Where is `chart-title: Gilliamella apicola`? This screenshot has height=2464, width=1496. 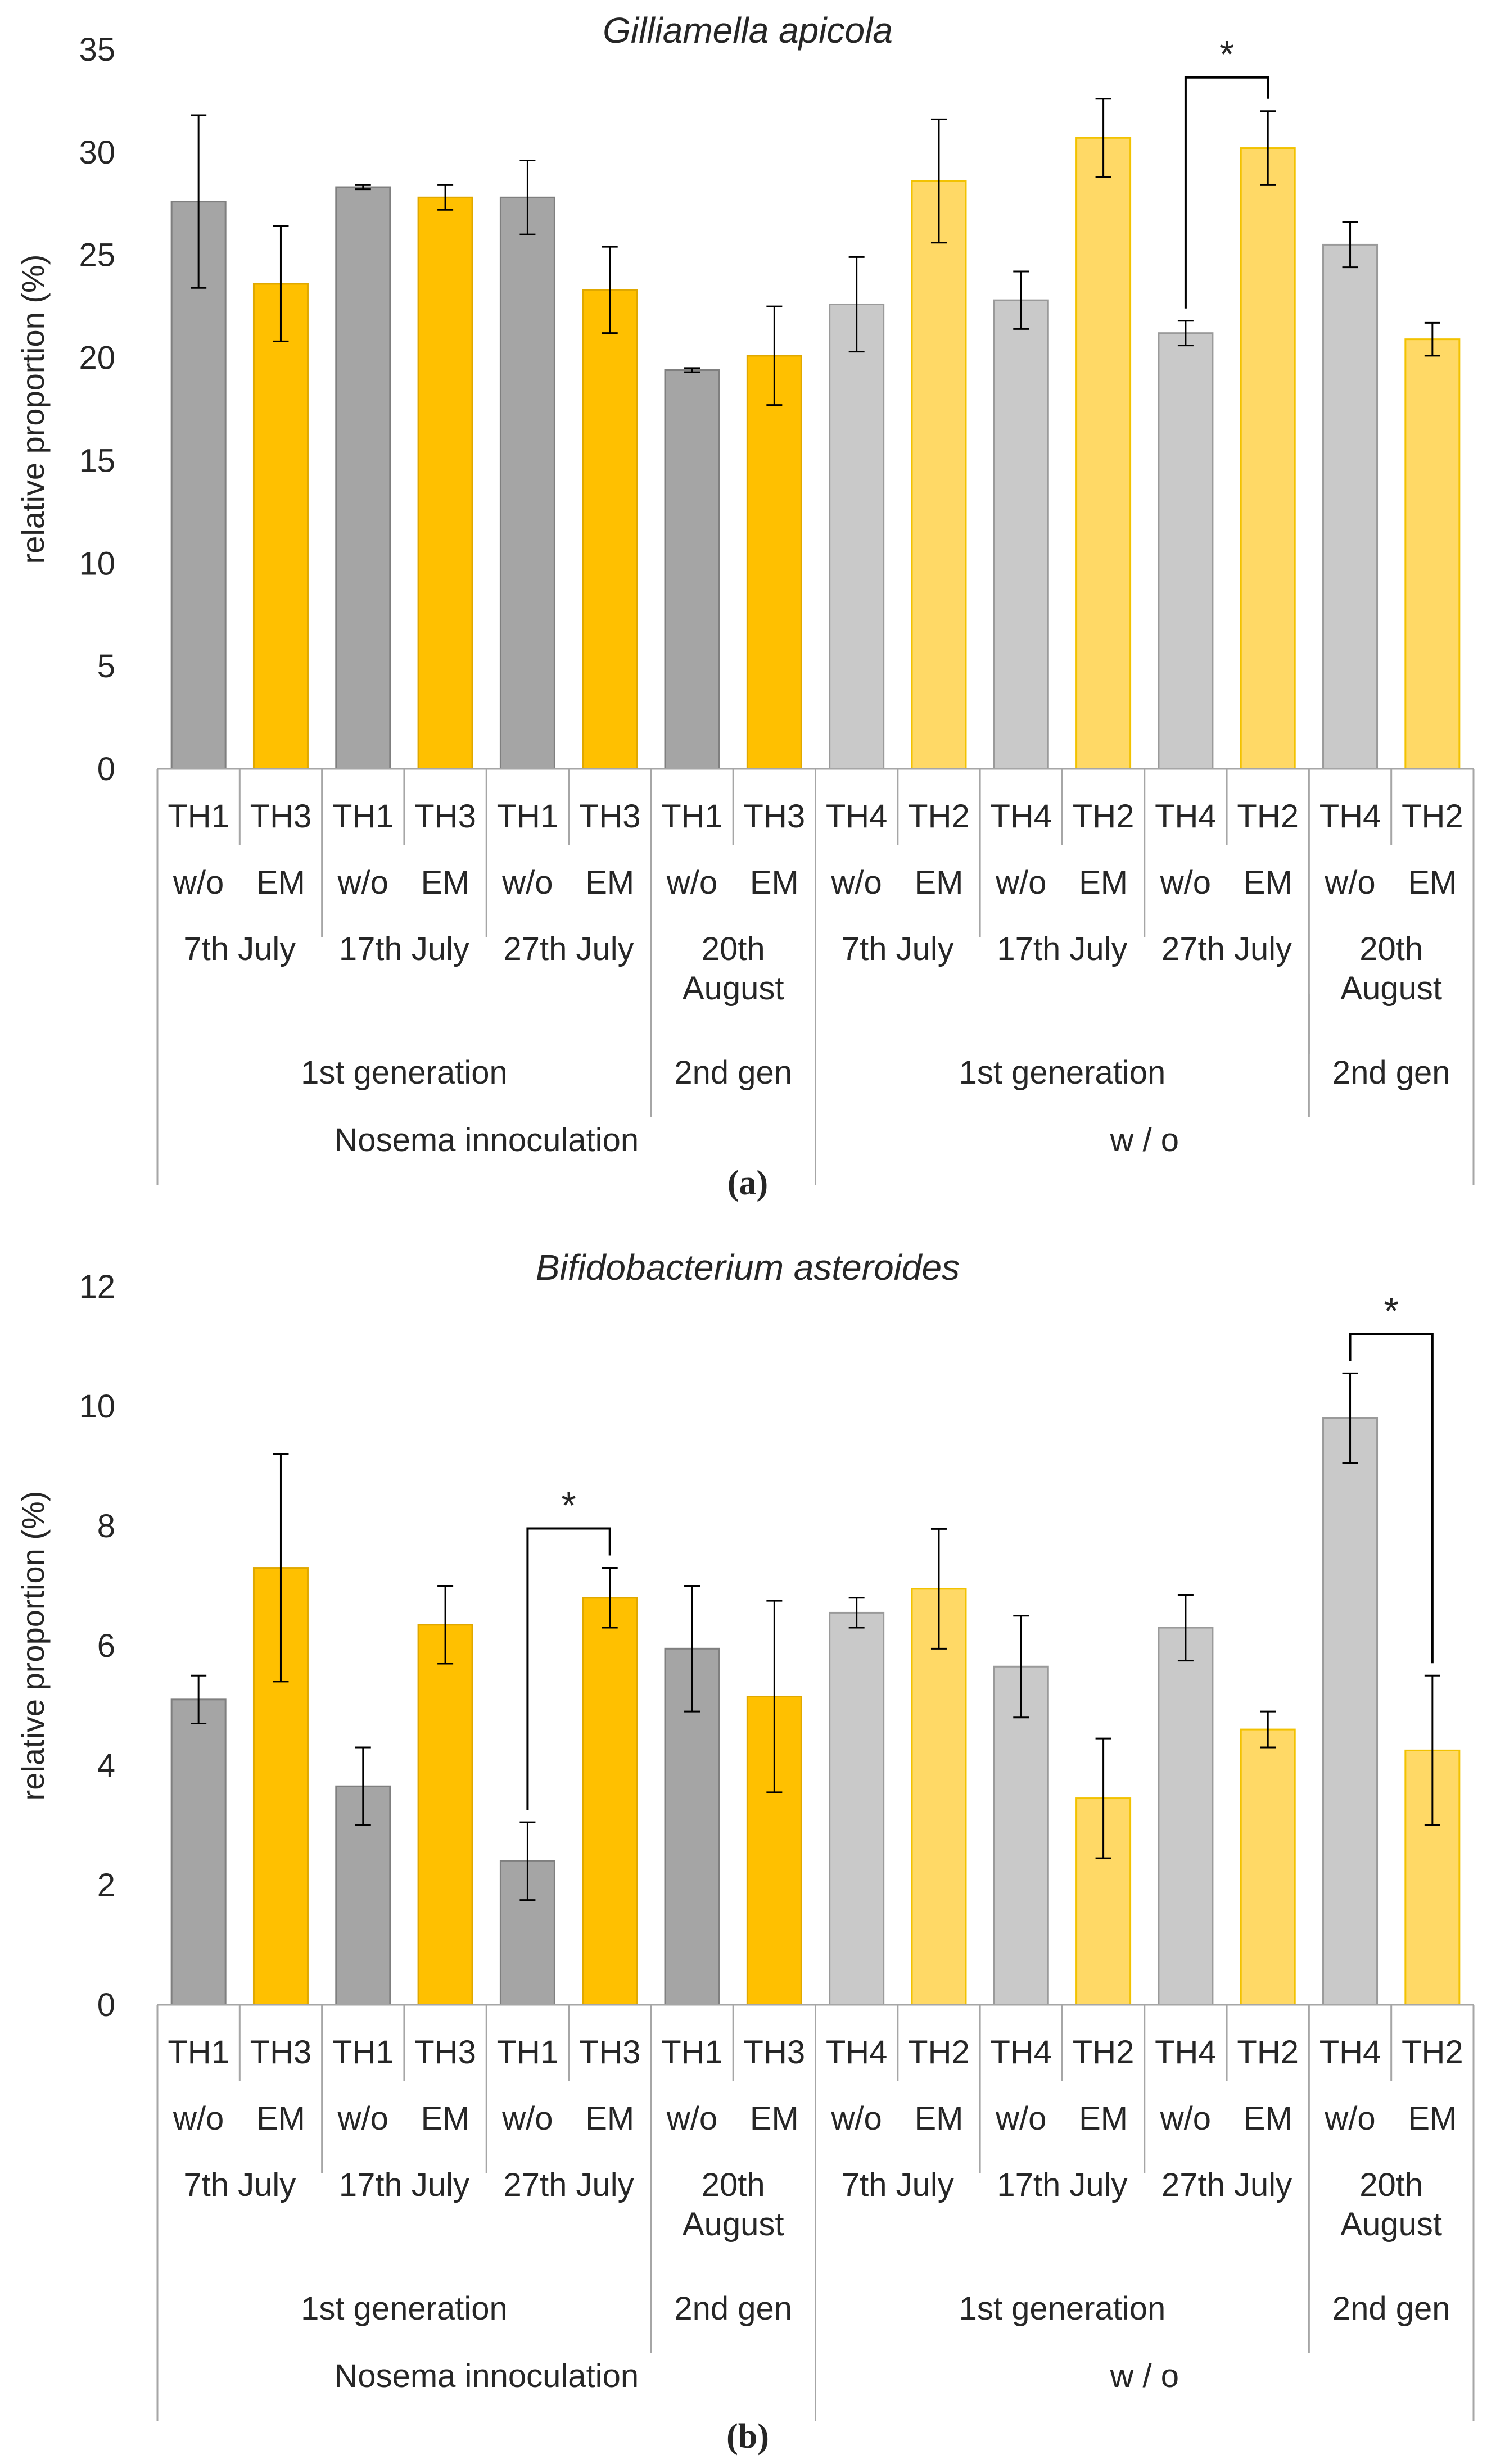 chart-title: Gilliamella apicola is located at coordinates (748, 30).